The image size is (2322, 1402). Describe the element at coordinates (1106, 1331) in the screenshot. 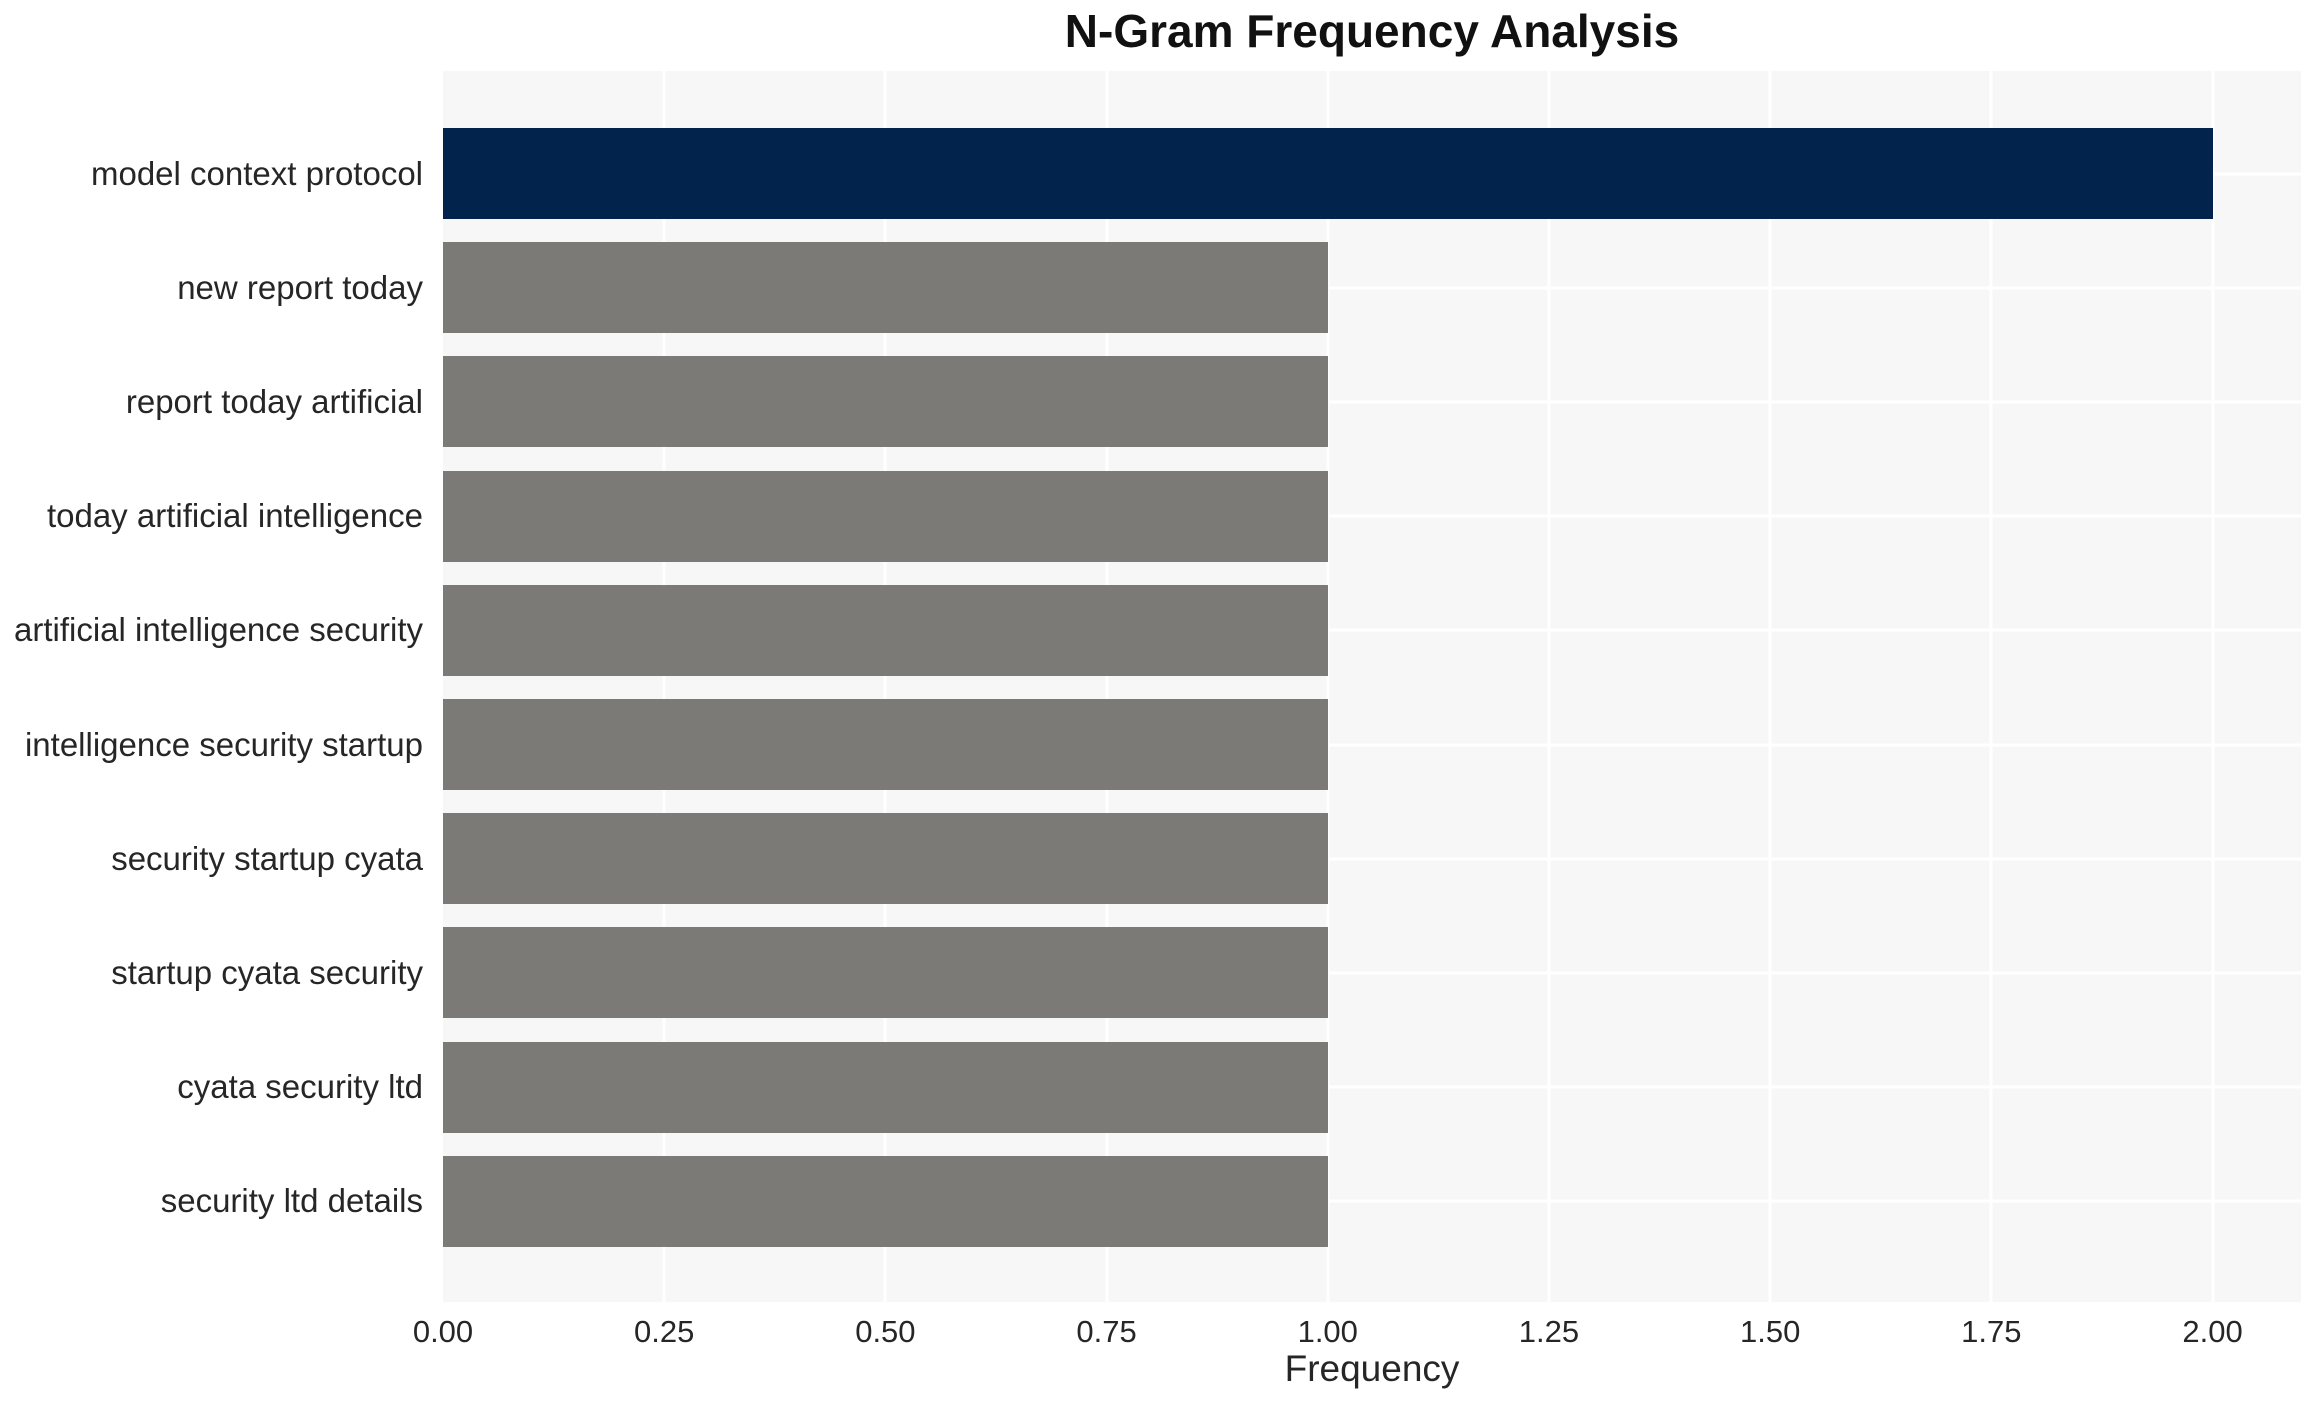

I see `x-tick-label: 0.75` at that location.